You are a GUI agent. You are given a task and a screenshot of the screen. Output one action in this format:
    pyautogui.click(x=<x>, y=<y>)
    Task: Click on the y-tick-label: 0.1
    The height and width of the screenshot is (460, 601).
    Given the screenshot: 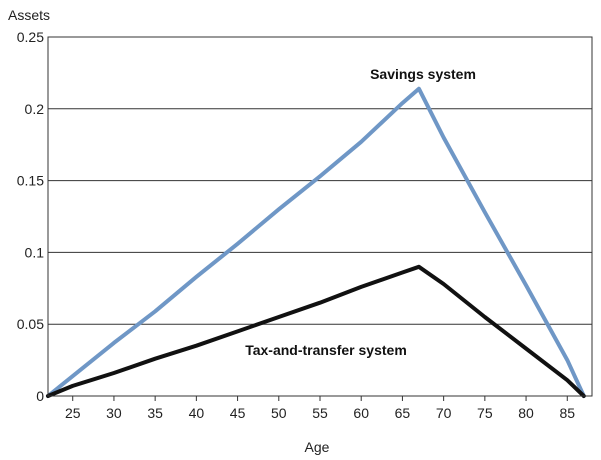 What is the action you would take?
    pyautogui.click(x=35, y=252)
    